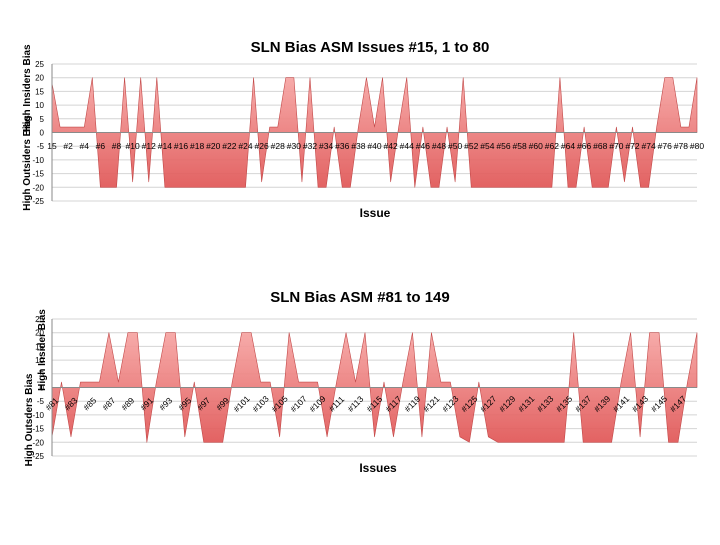 Image resolution: width=720 pixels, height=545 pixels. Describe the element at coordinates (471, 146) in the screenshot. I see `x-tick-label: #52` at that location.